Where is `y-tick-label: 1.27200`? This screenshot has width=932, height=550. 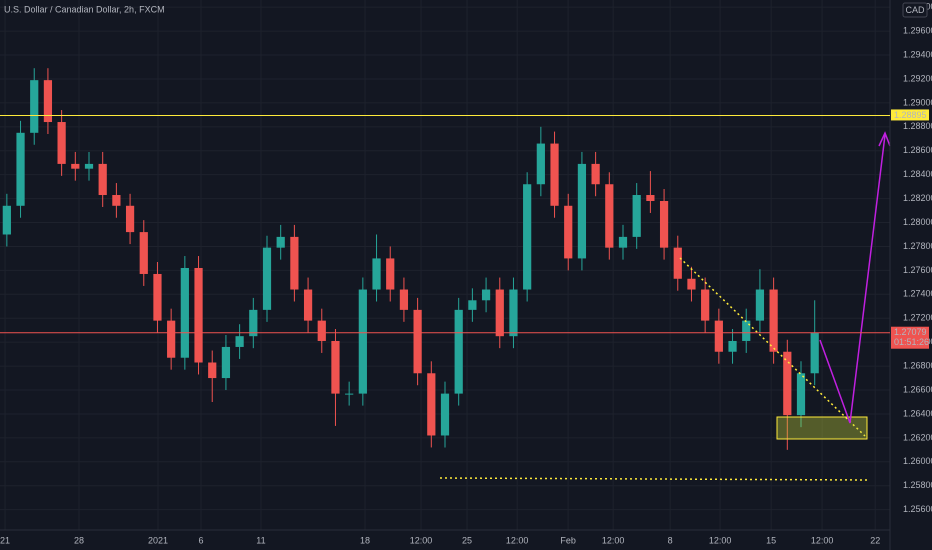
y-tick-label: 1.27200 is located at coordinates (917, 318).